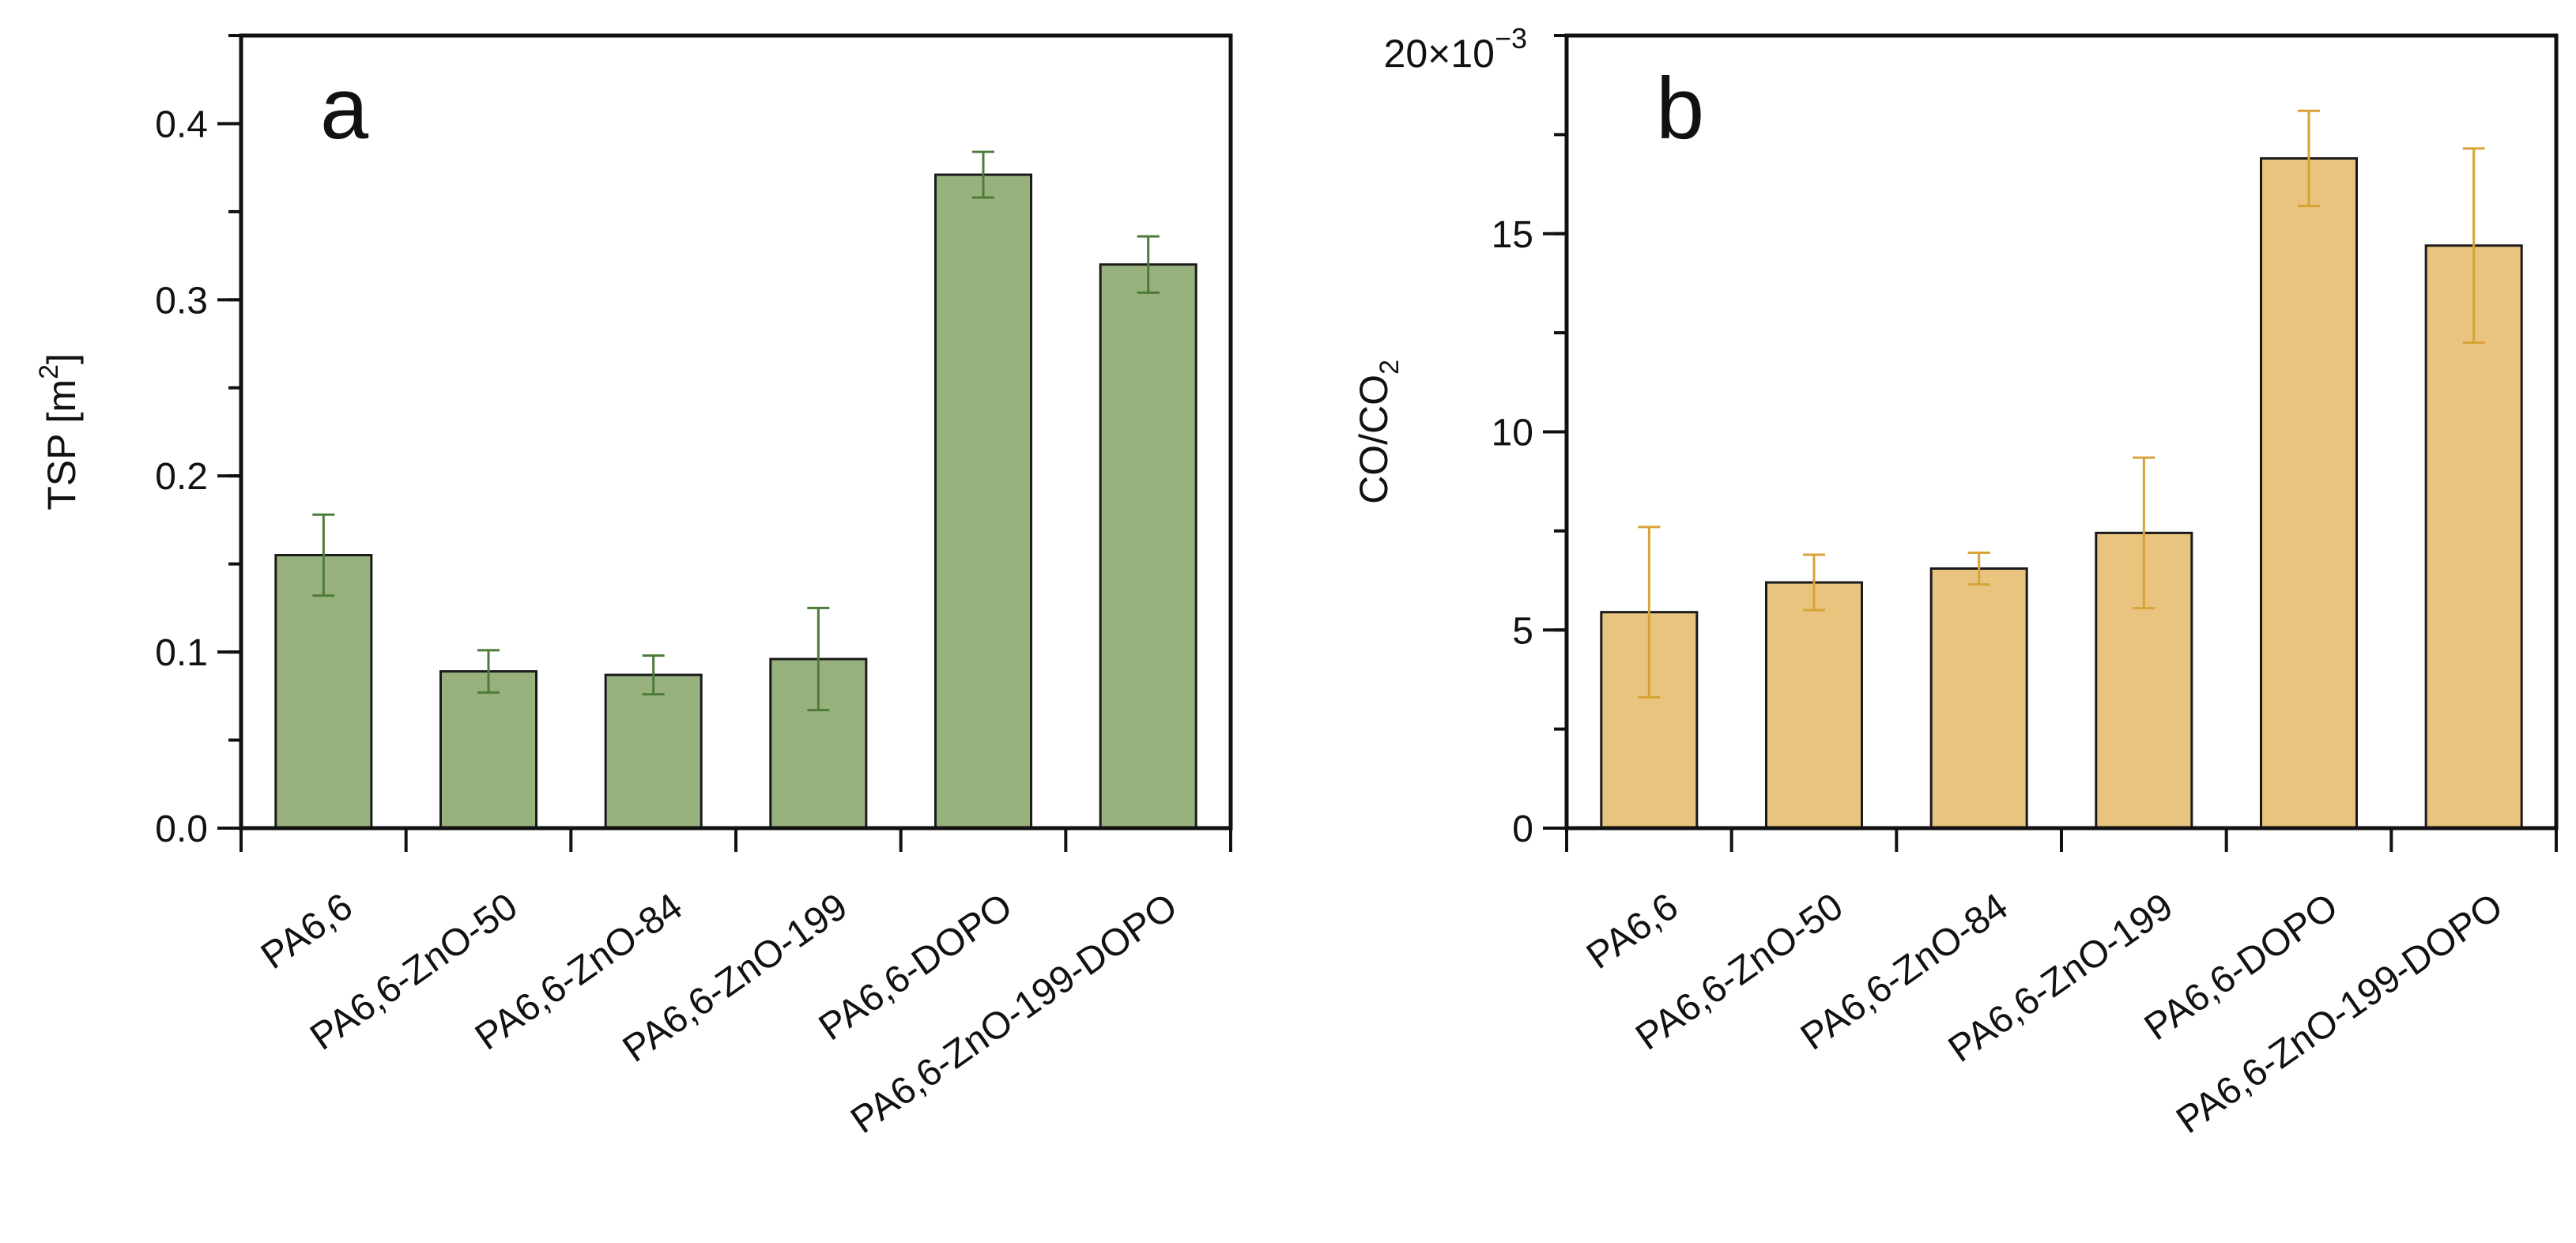  What do you see at coordinates (181, 653) in the screenshot?
I see `y-tick-label: 0.1` at bounding box center [181, 653].